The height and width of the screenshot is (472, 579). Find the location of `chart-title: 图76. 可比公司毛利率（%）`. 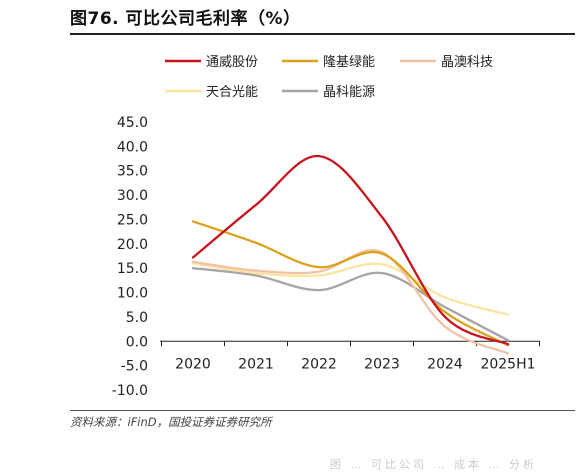

chart-title: 图76. 可比公司毛利率（%） is located at coordinates (185, 19).